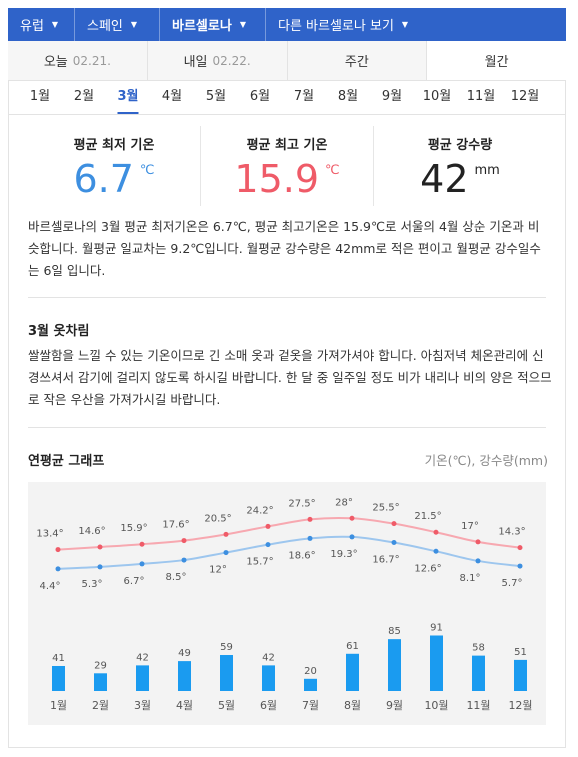  Describe the element at coordinates (304, 96) in the screenshot. I see `month-tab-7: 7월` at that location.